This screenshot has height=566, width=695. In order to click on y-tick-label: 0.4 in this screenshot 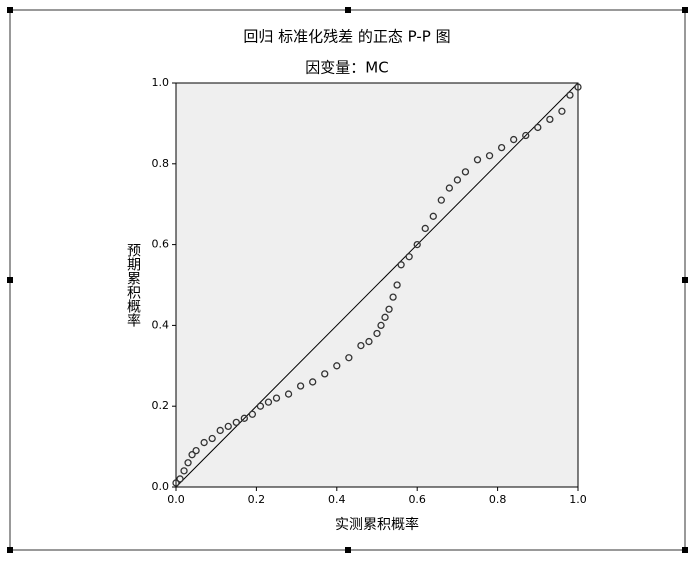, I will do `click(161, 324)`.